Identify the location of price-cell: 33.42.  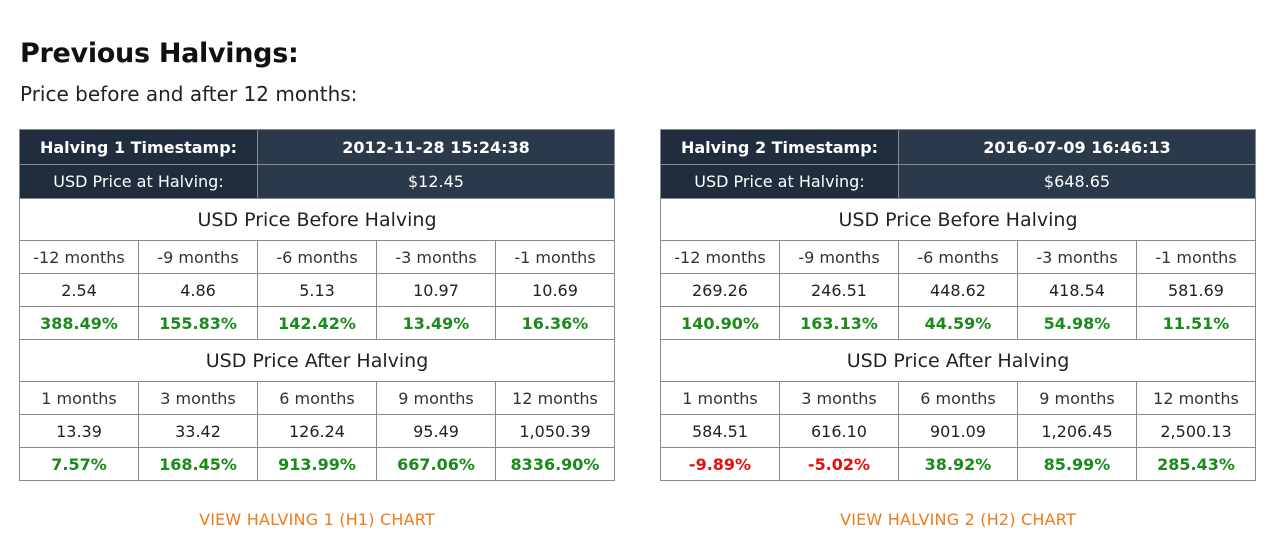
(198, 431).